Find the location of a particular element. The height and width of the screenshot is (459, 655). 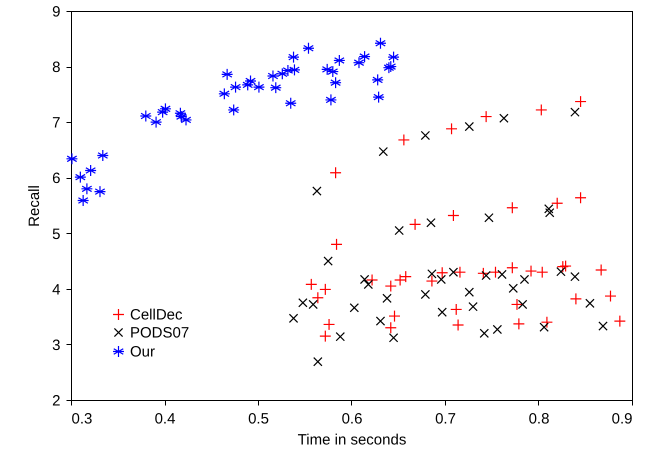

x-tick-label: 0.5 is located at coordinates (258, 419).